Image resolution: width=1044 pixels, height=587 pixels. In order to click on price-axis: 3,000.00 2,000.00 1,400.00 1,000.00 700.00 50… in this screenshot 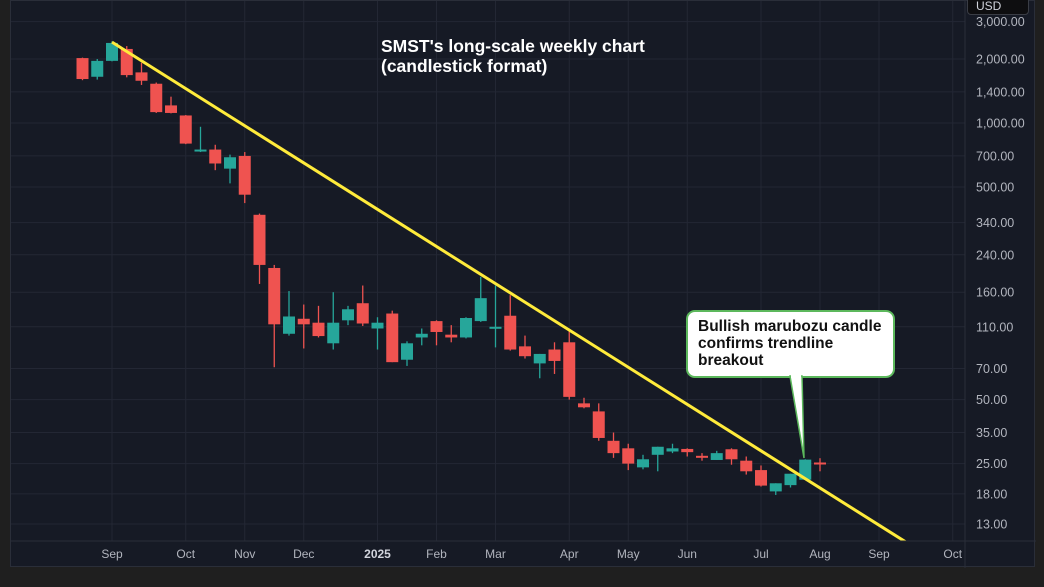, I will do `click(1000, 273)`.